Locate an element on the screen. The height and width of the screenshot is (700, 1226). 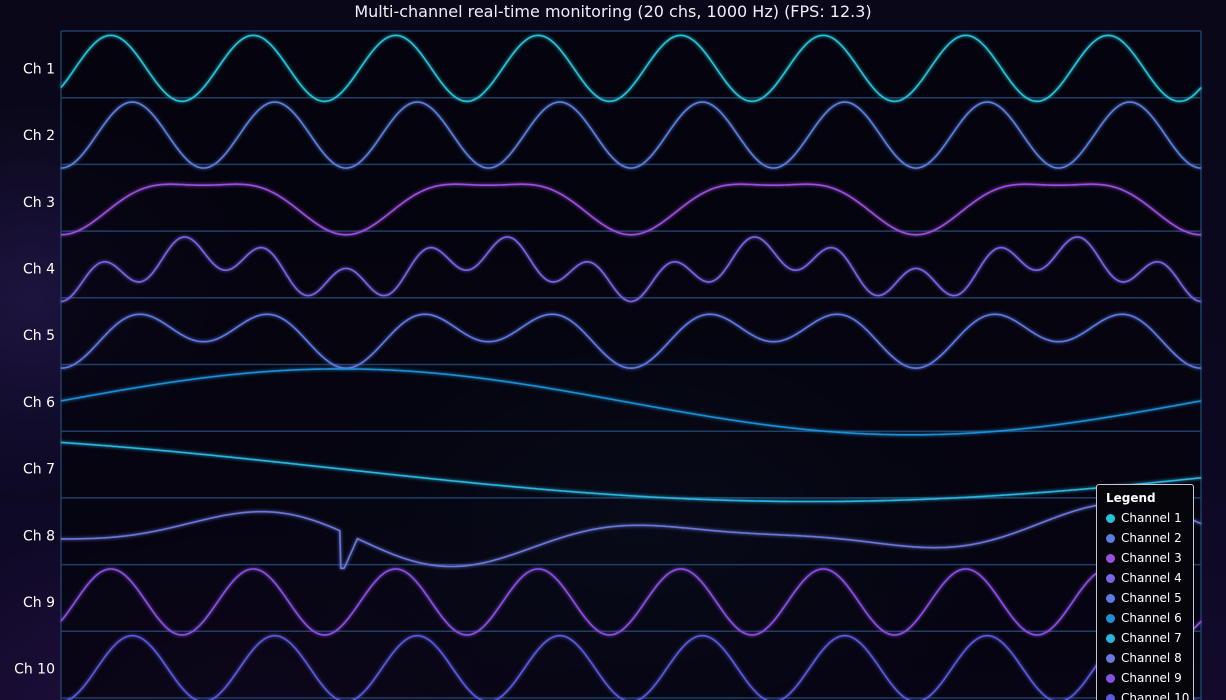
legend-item-label: Channel 8 is located at coordinates (1151, 658).